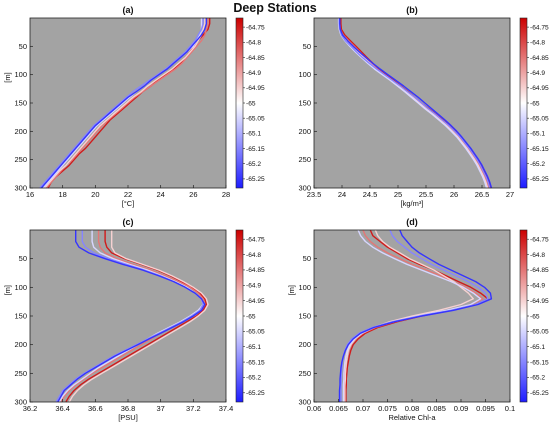 The width and height of the screenshot is (550, 426). Describe the element at coordinates (412, 417) in the screenshot. I see `x-axis-label: Relative Chl-a` at that location.